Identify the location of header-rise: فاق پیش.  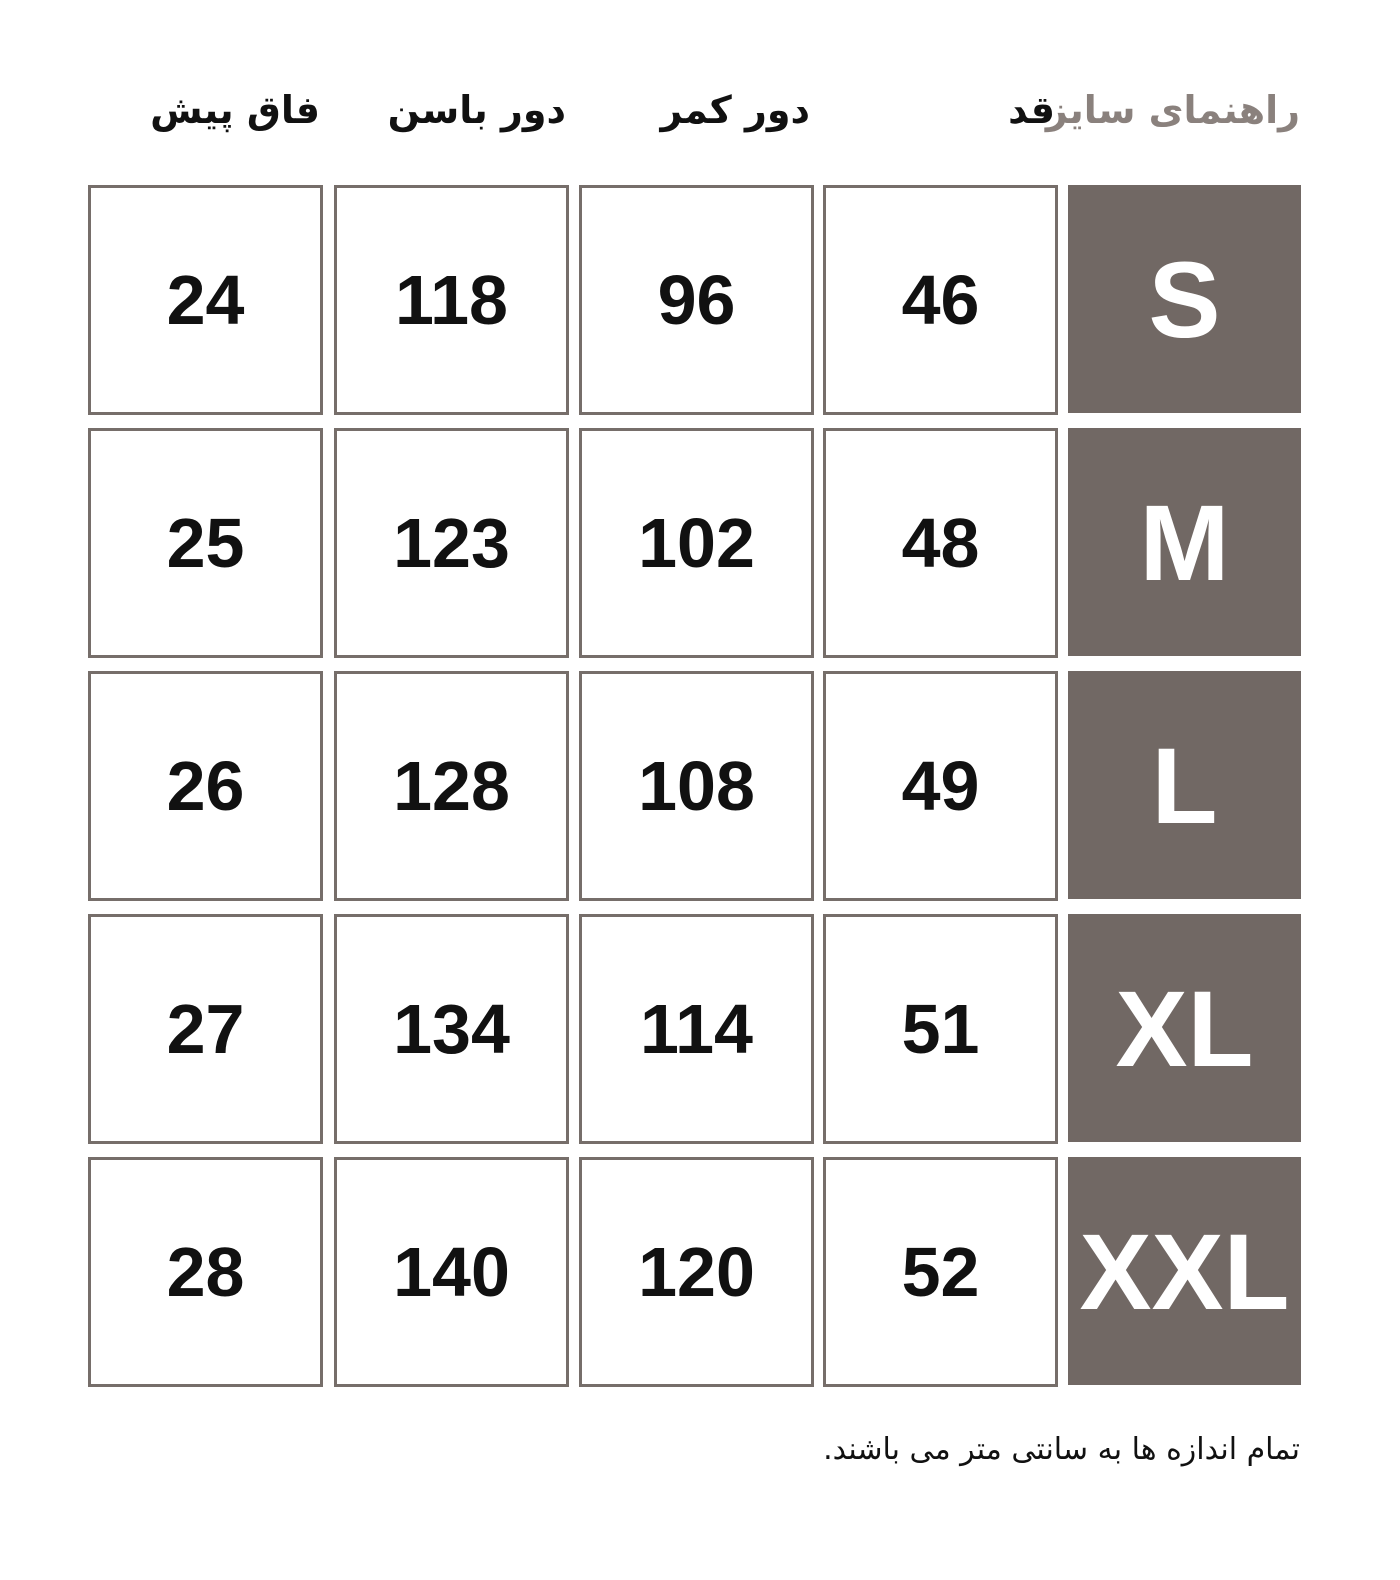
(235, 110).